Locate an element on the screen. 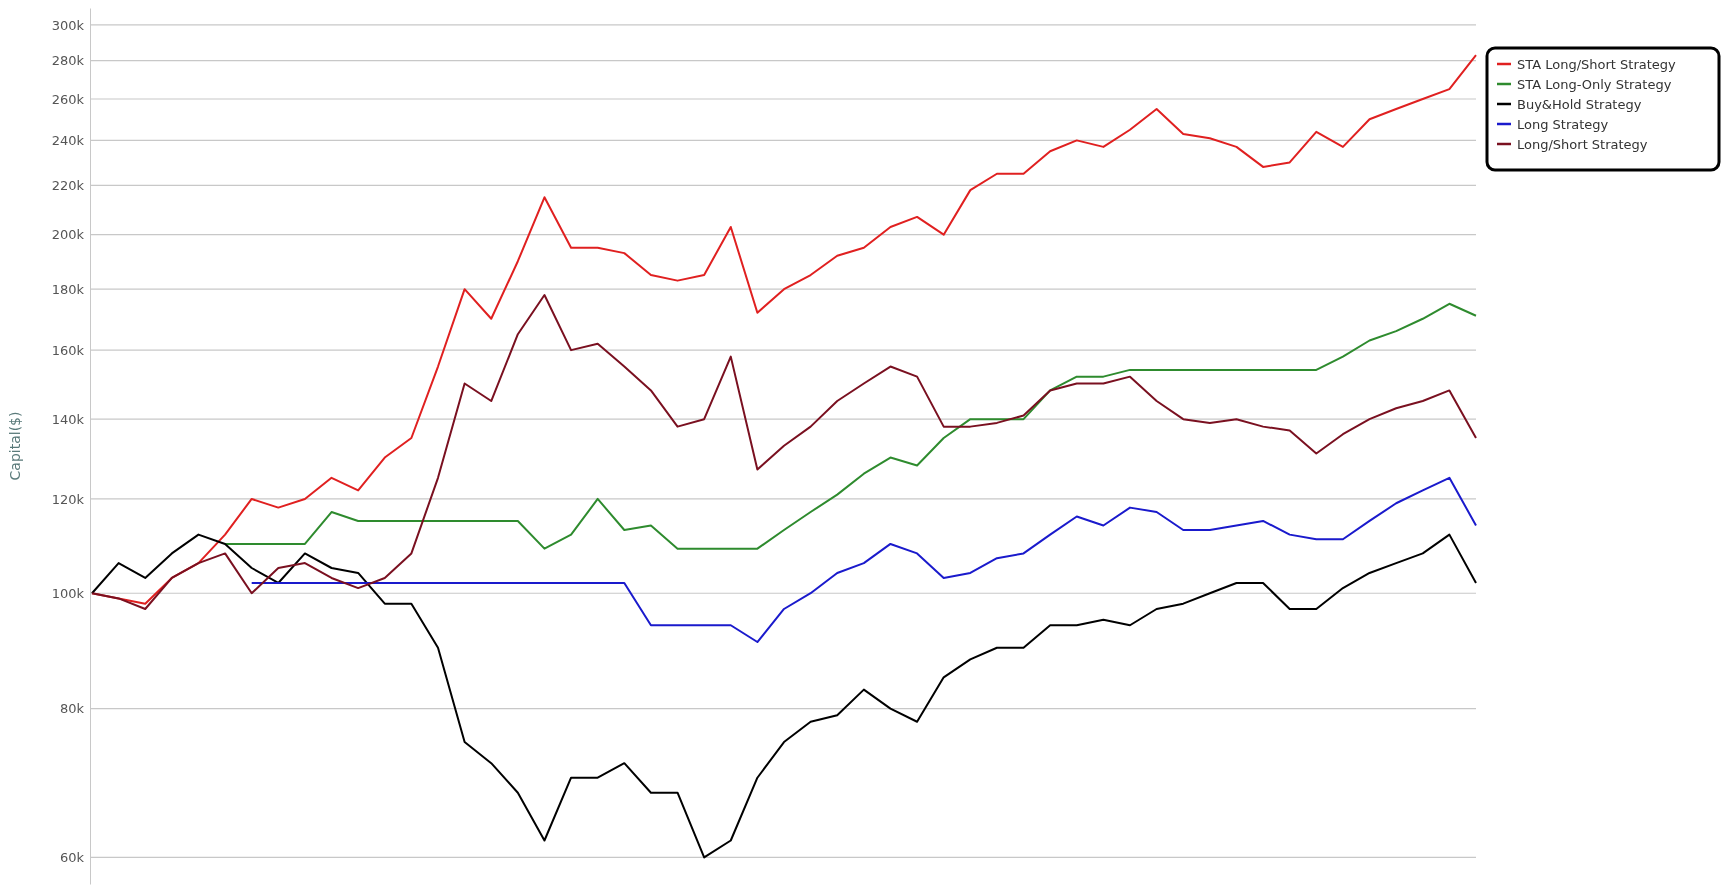 This screenshot has width=1725, height=888. y-axis-title: Capital($) is located at coordinates (15, 446).